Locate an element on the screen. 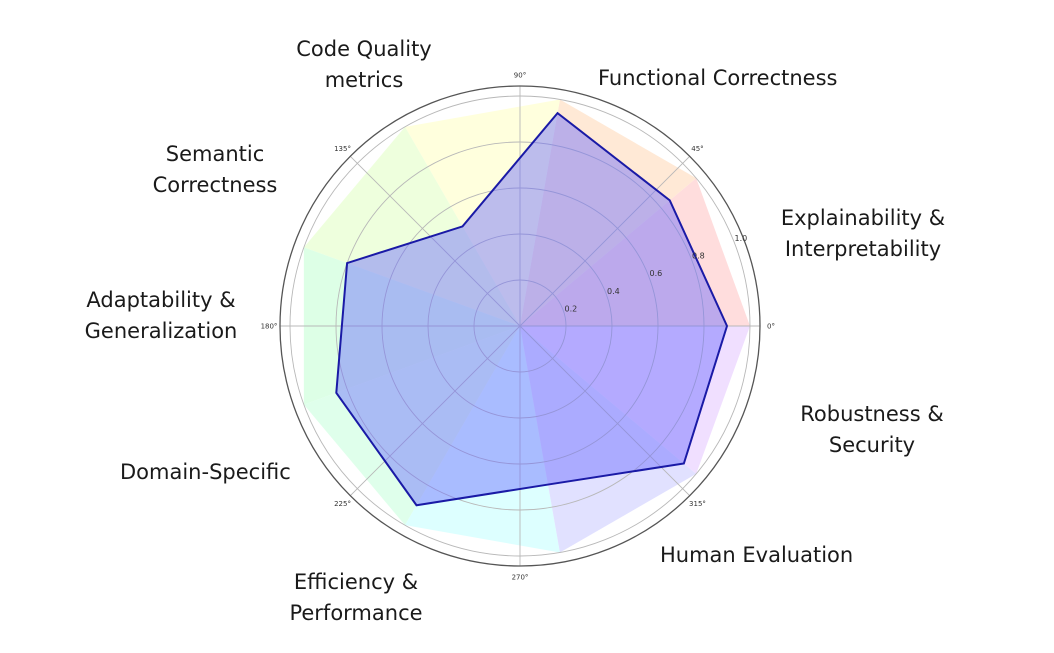  label-line: Interpretability is located at coordinates (863, 249).